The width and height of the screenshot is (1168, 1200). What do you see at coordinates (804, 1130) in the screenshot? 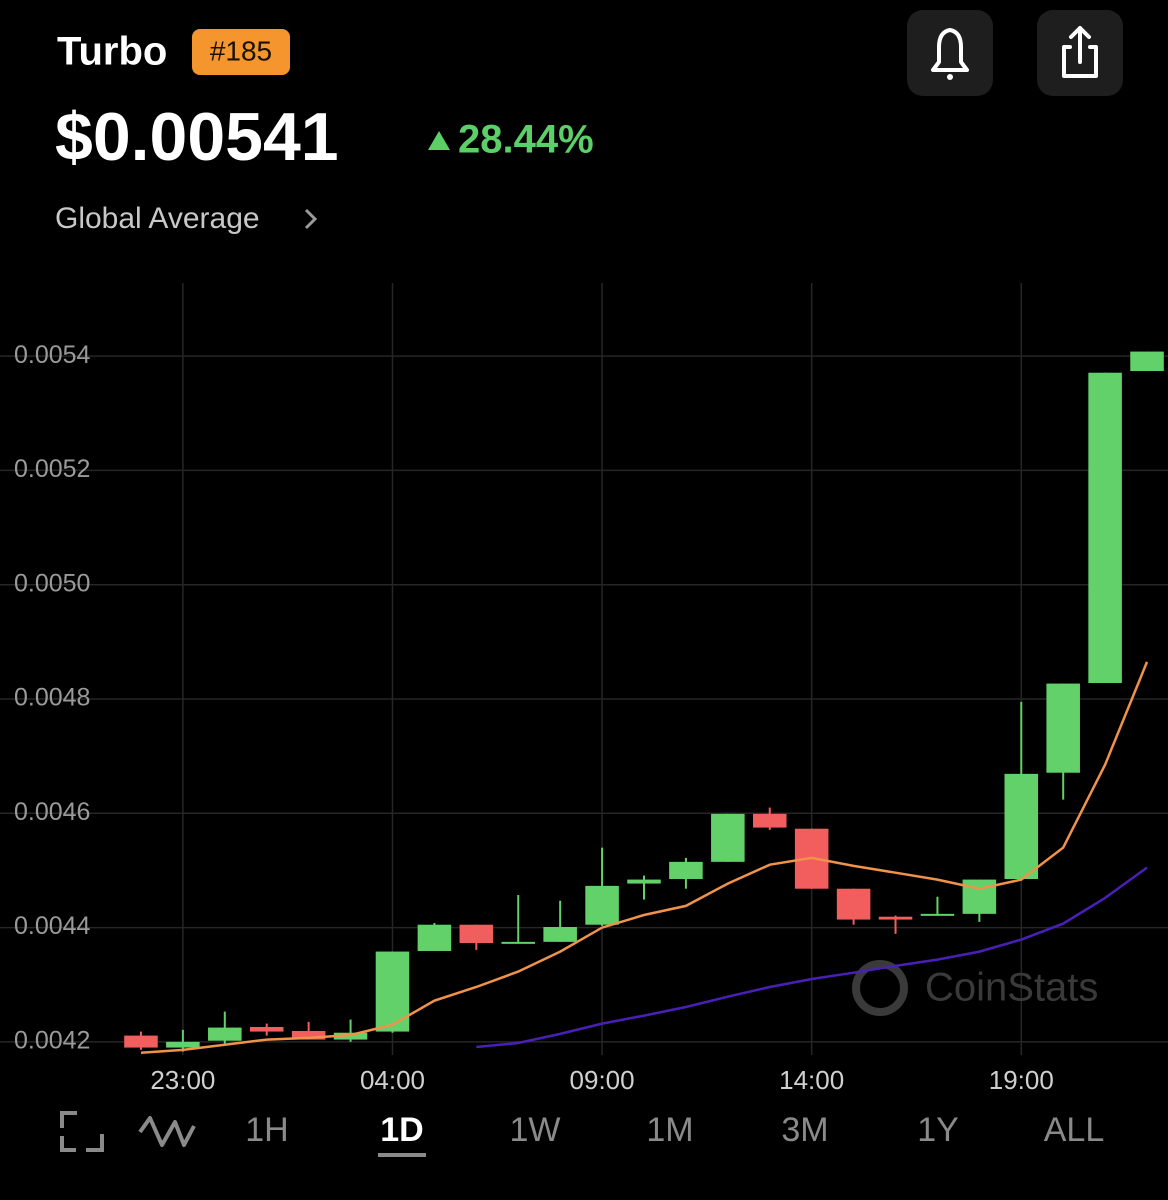
I see `range-button: 3M` at bounding box center [804, 1130].